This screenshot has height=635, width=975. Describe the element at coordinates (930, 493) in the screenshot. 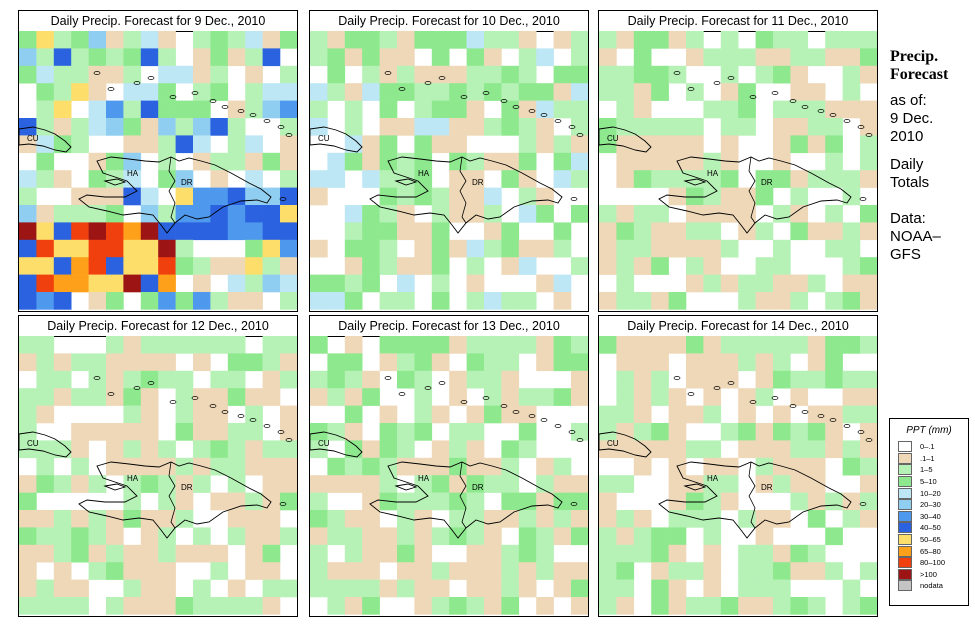

I see `legend-label: 10–20` at that location.